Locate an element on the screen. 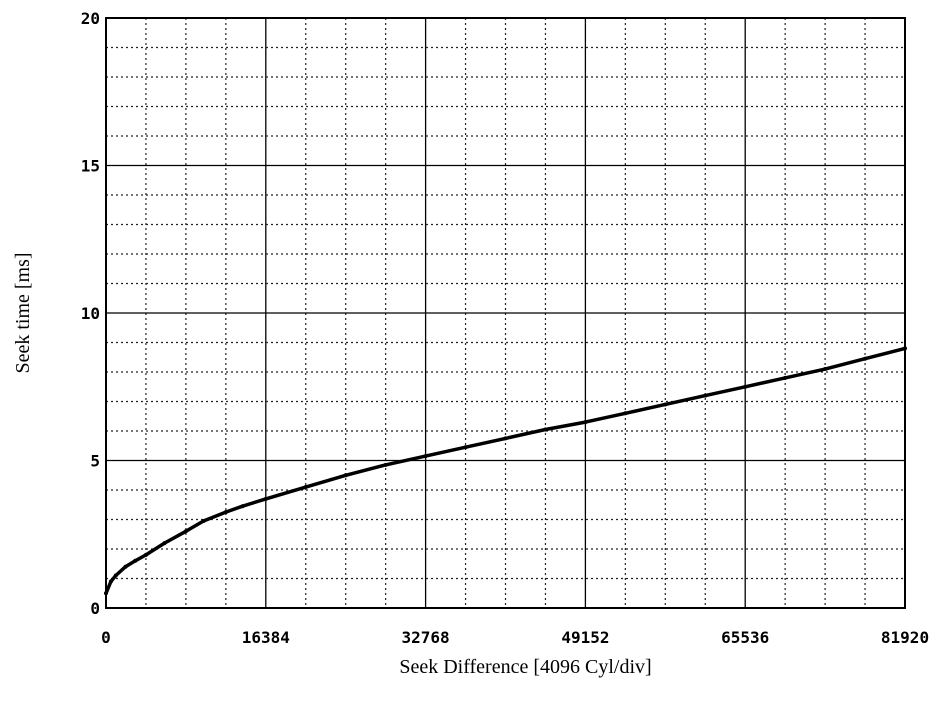  y-tick-label: 5 is located at coordinates (95, 461).